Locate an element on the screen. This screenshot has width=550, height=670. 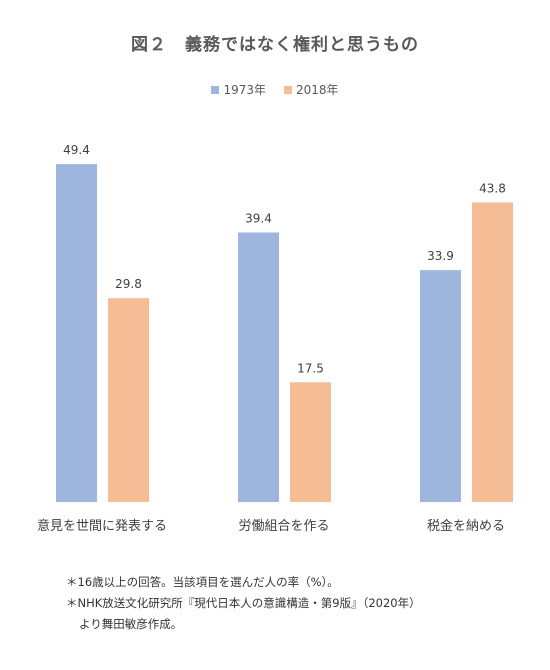
legend: 1973年 2018年 is located at coordinates (275, 89).